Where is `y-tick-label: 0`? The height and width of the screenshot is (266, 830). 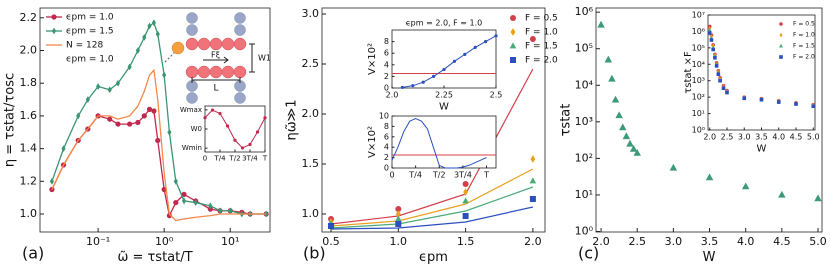
y-tick-label: 0 is located at coordinates (386, 168).